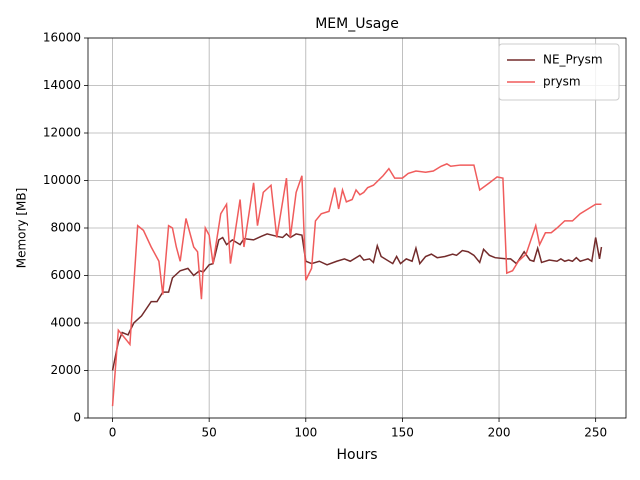 The height and width of the screenshot is (480, 640). What do you see at coordinates (22, 228) in the screenshot?
I see `y-axis-label: Memory [MB]` at bounding box center [22, 228].